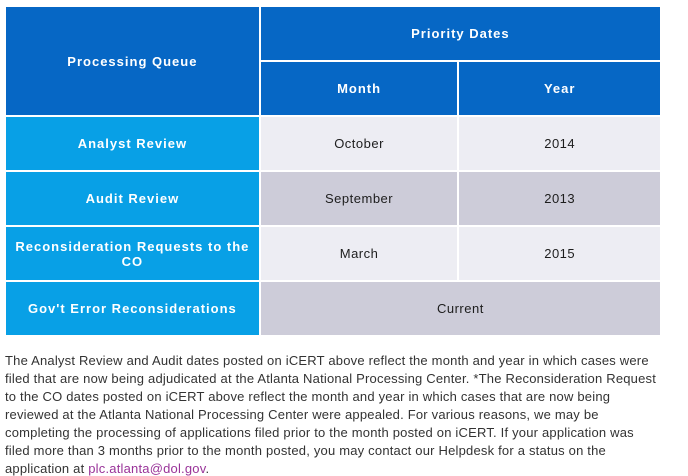  I want to click on year-cell: 2014, so click(559, 143).